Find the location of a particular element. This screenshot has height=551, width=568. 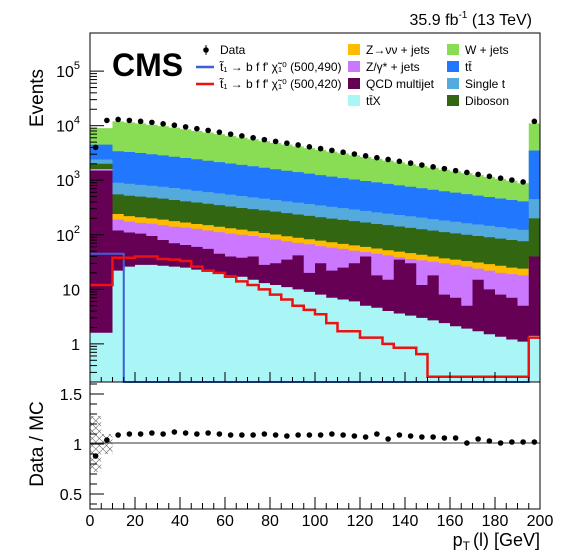

ratio-y-axis-label: Data / MC is located at coordinates (37, 444).